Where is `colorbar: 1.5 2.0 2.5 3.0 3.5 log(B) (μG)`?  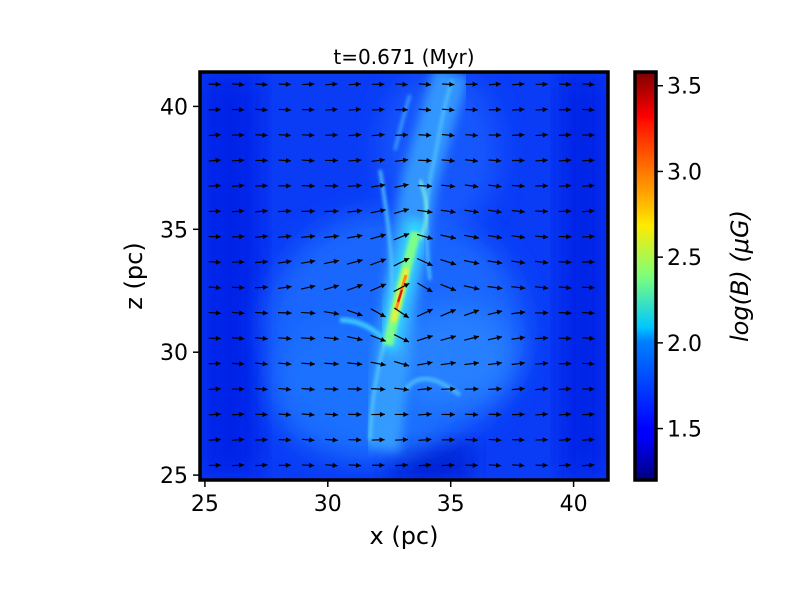 colorbar: 1.5 2.0 2.5 3.0 3.5 log(B) (μG) is located at coordinates (693, 276).